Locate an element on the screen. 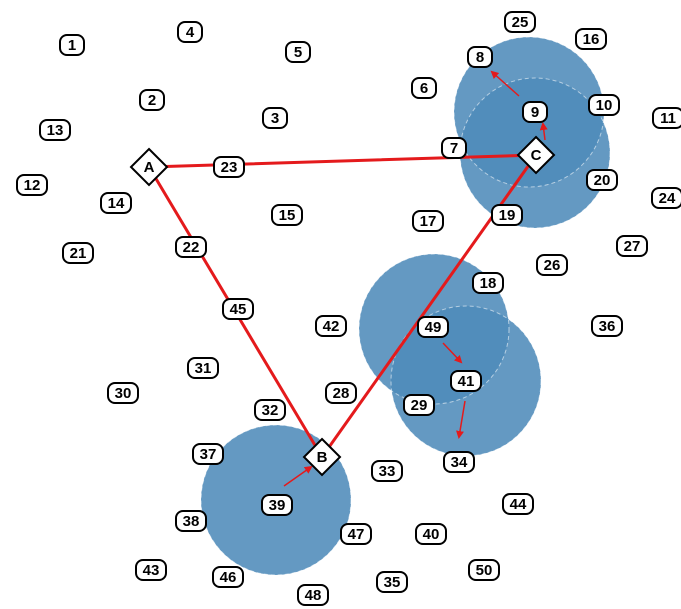  node-18: 18 is located at coordinates (488, 283).